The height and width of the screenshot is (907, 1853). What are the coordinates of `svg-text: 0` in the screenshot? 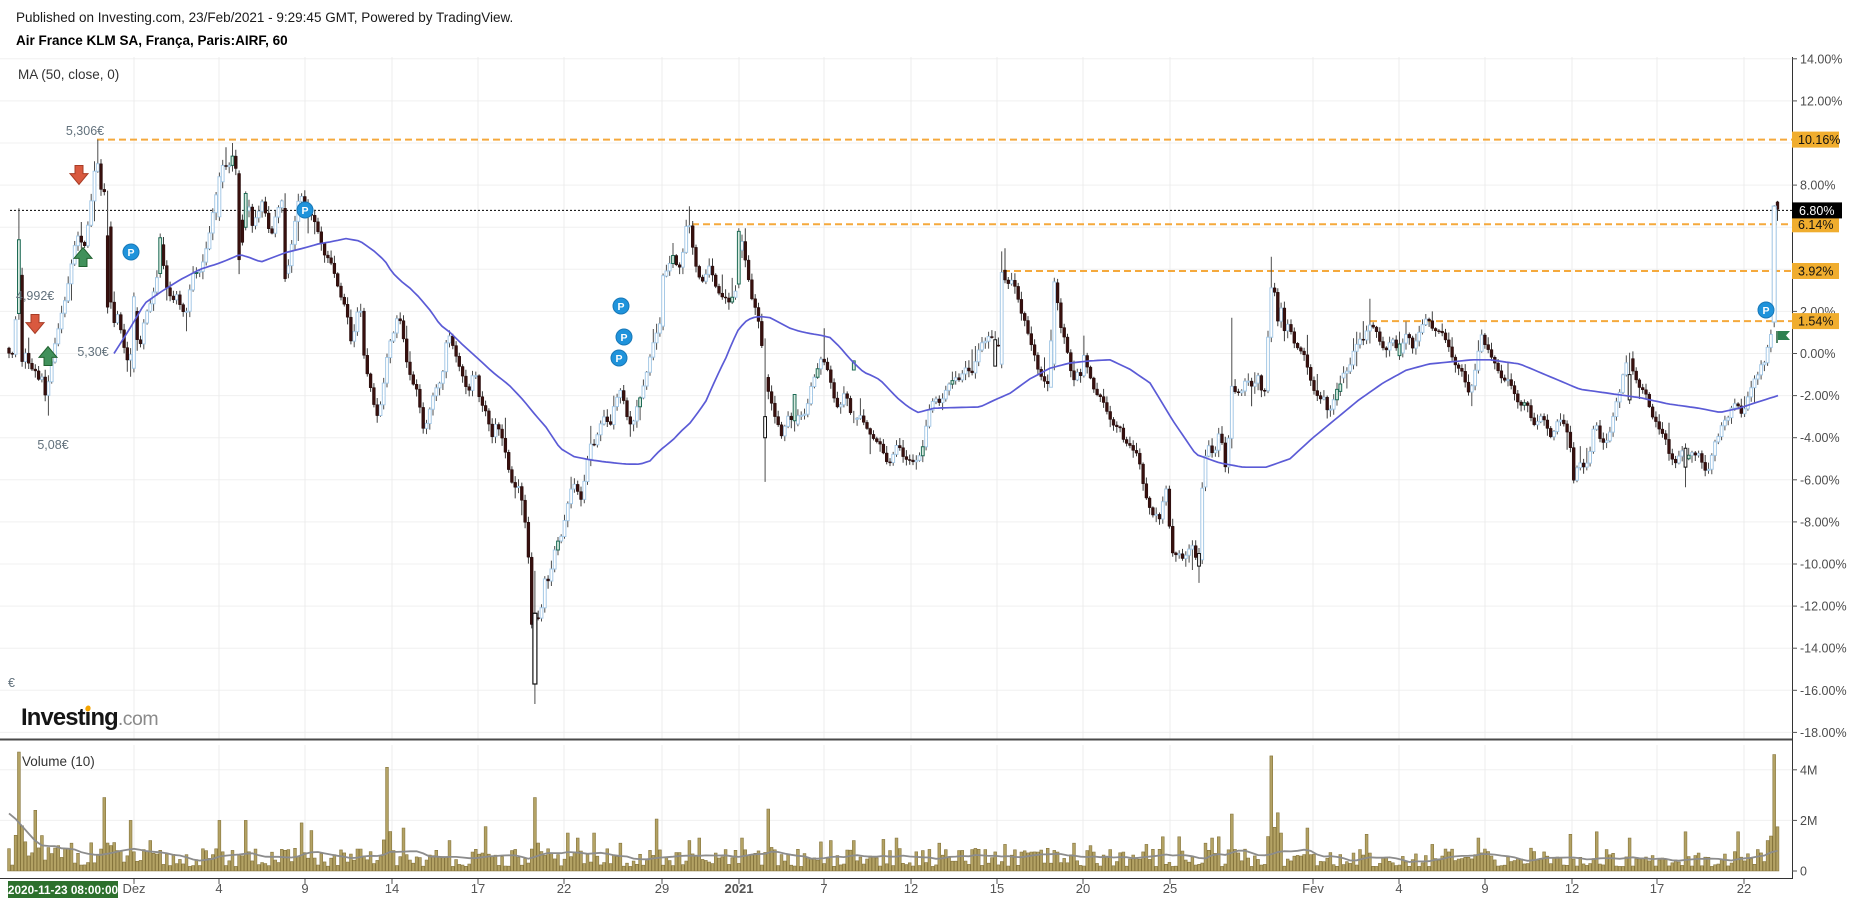 It's located at (1803, 872).